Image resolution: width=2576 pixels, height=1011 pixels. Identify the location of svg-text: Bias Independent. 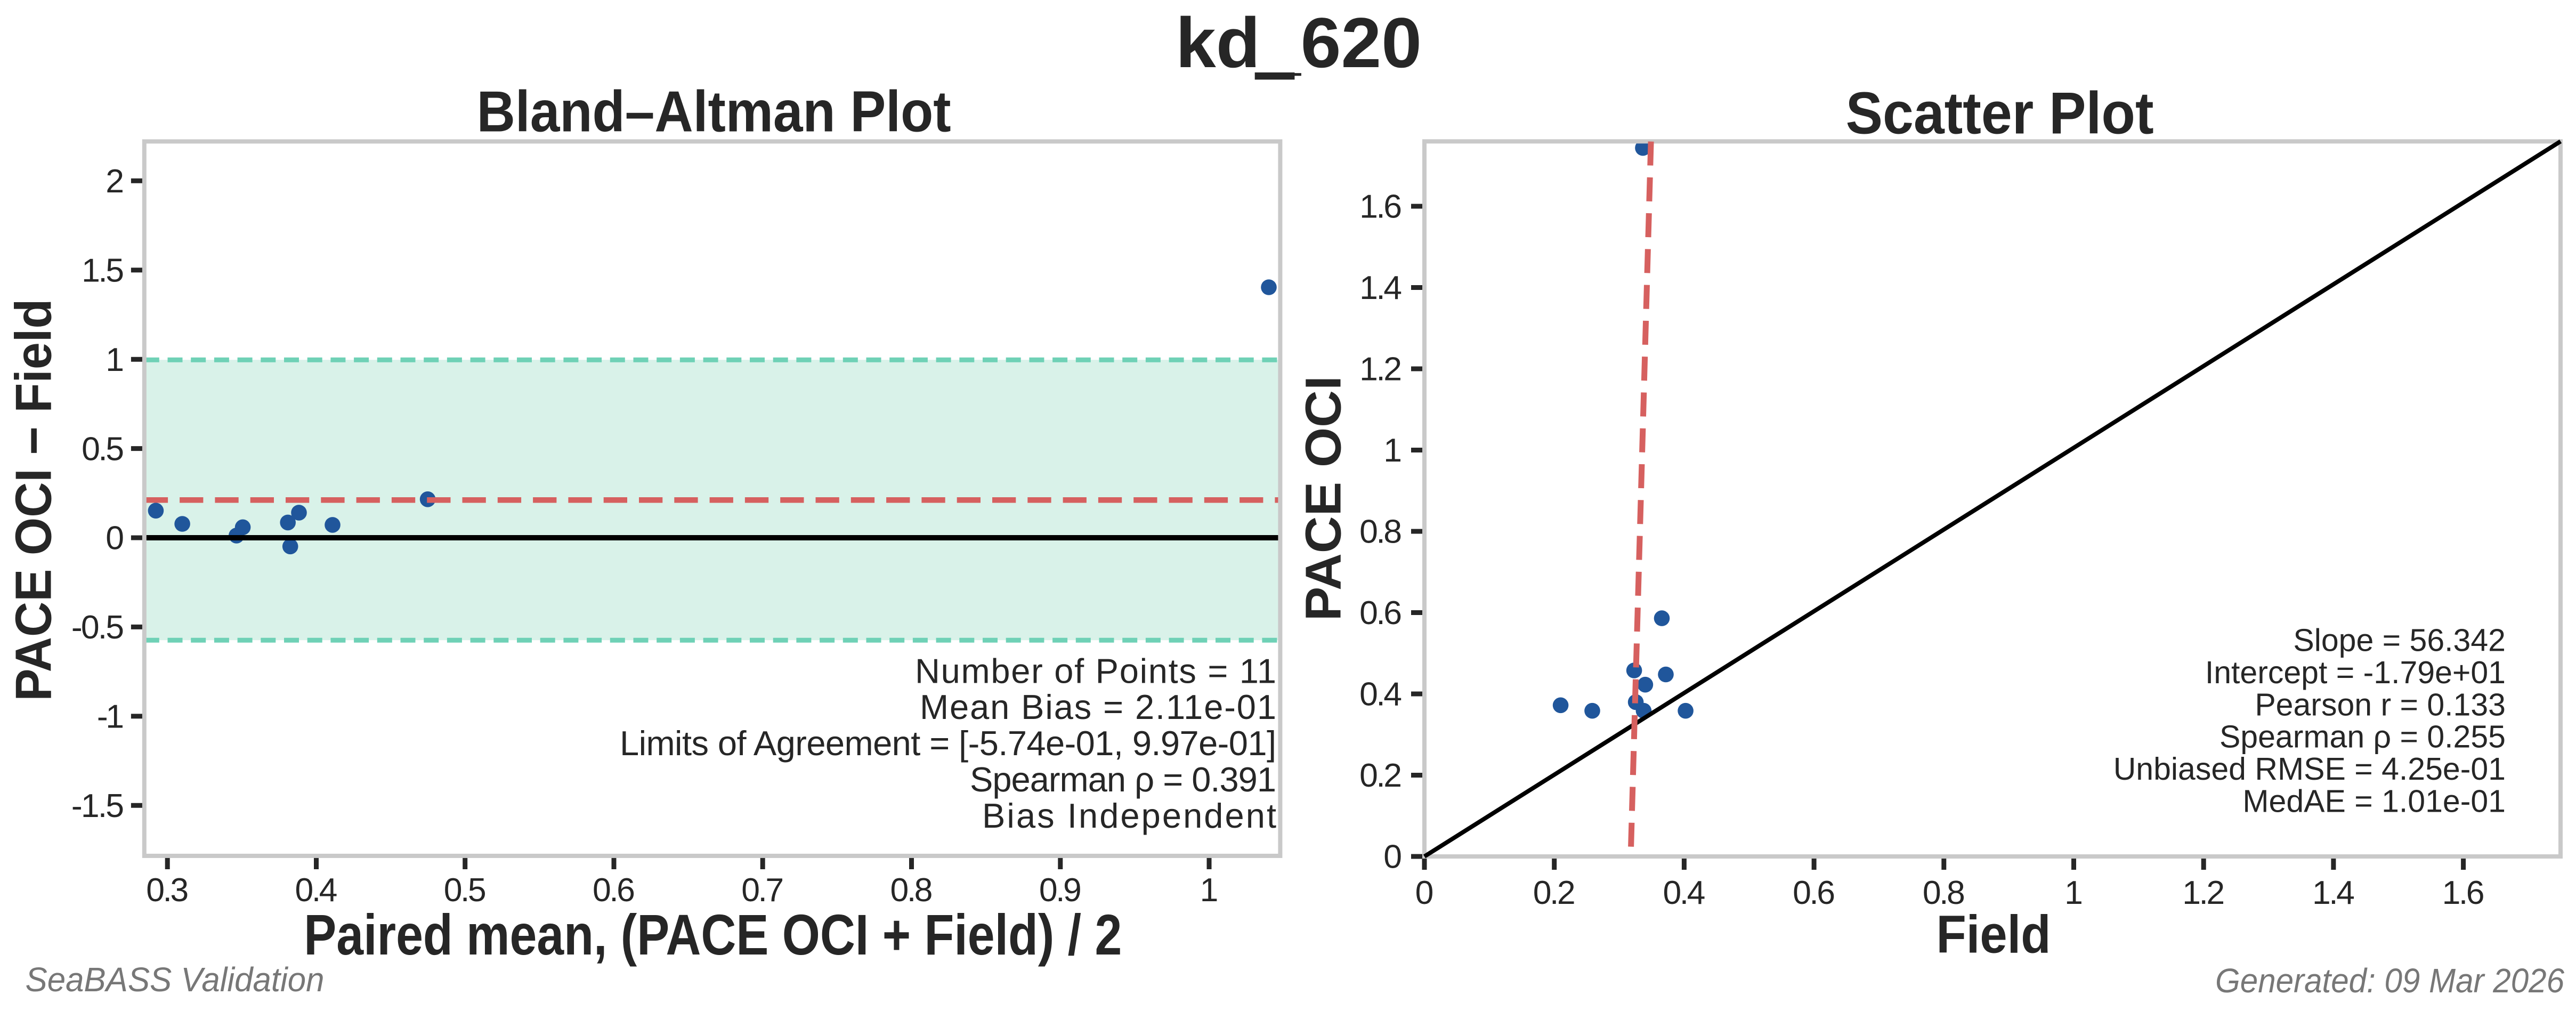
(1129, 815).